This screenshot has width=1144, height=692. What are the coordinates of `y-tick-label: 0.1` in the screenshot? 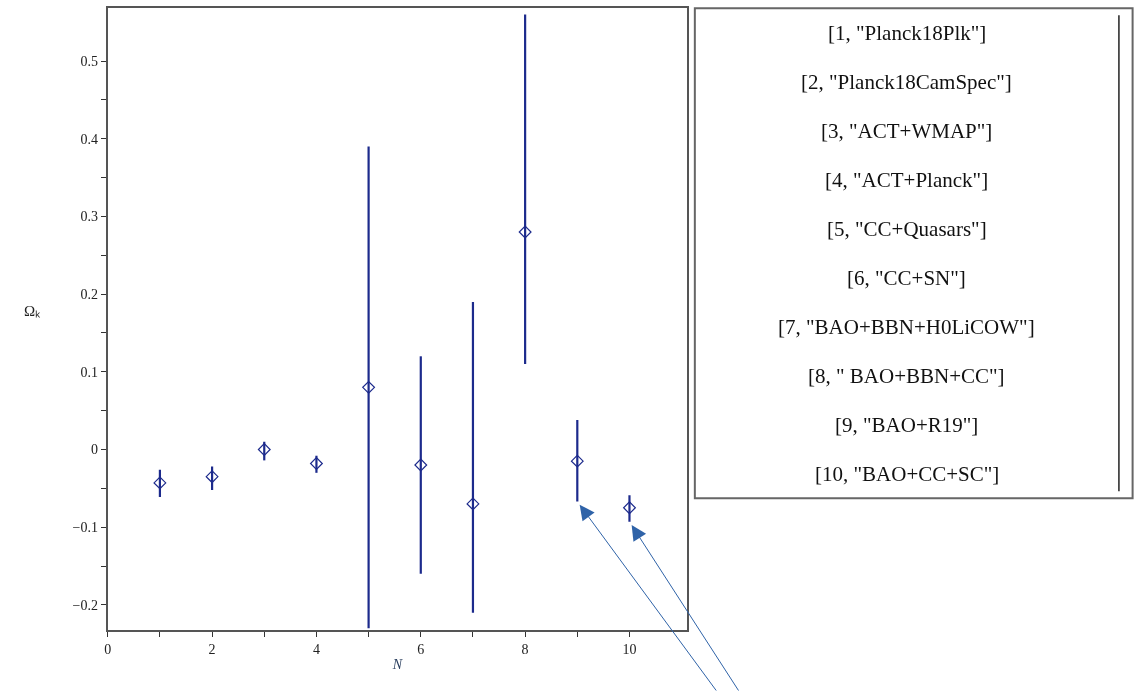 It's located at (89, 372).